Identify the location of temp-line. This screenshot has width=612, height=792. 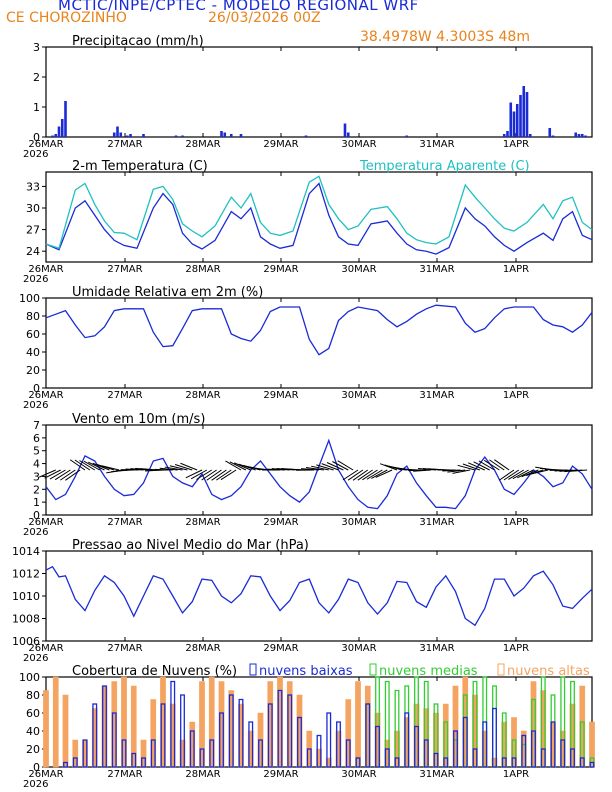
(319, 218).